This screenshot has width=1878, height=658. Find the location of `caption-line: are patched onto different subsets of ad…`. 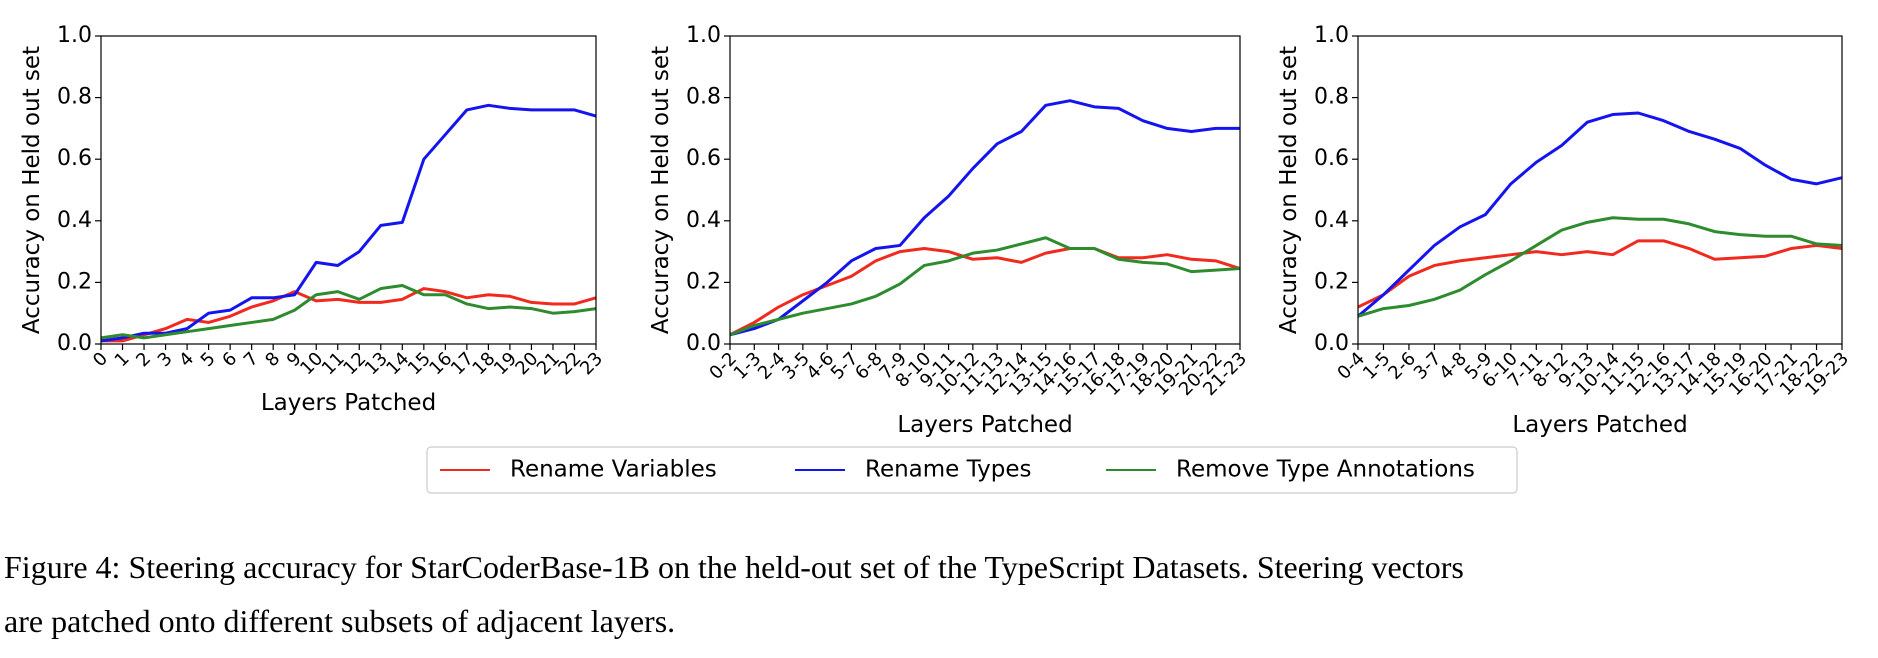

caption-line: are patched onto different subsets of ad… is located at coordinates (339, 621).